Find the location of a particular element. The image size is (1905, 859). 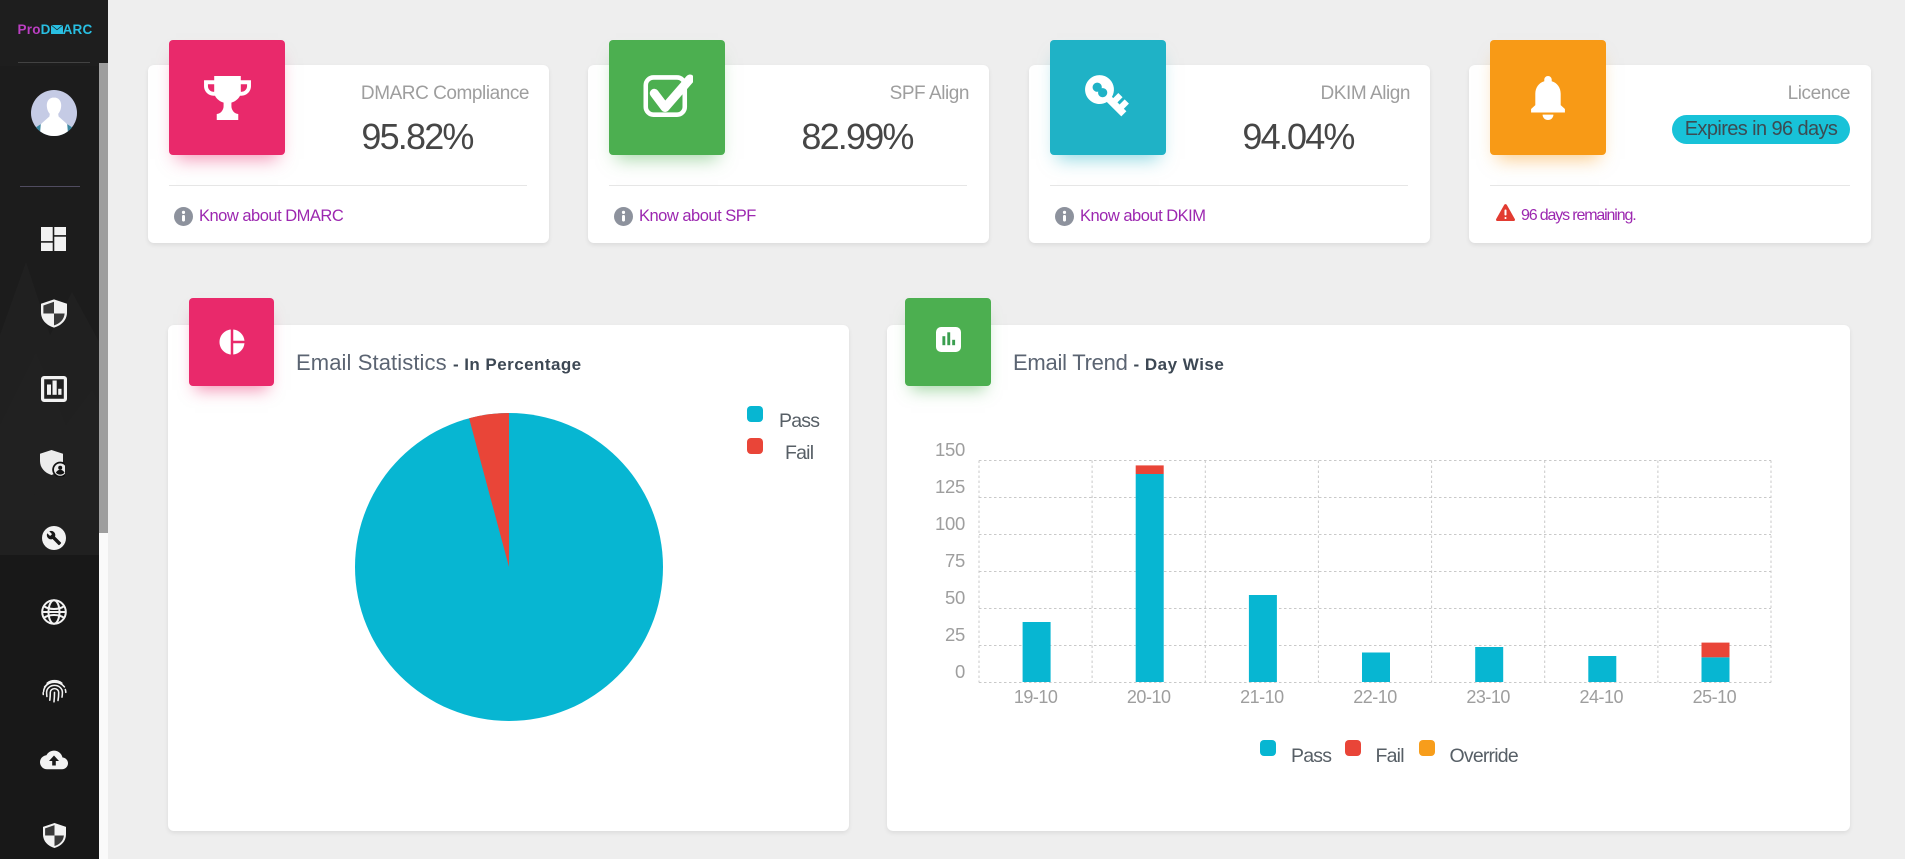

svg-text: 21-10 is located at coordinates (1262, 697).